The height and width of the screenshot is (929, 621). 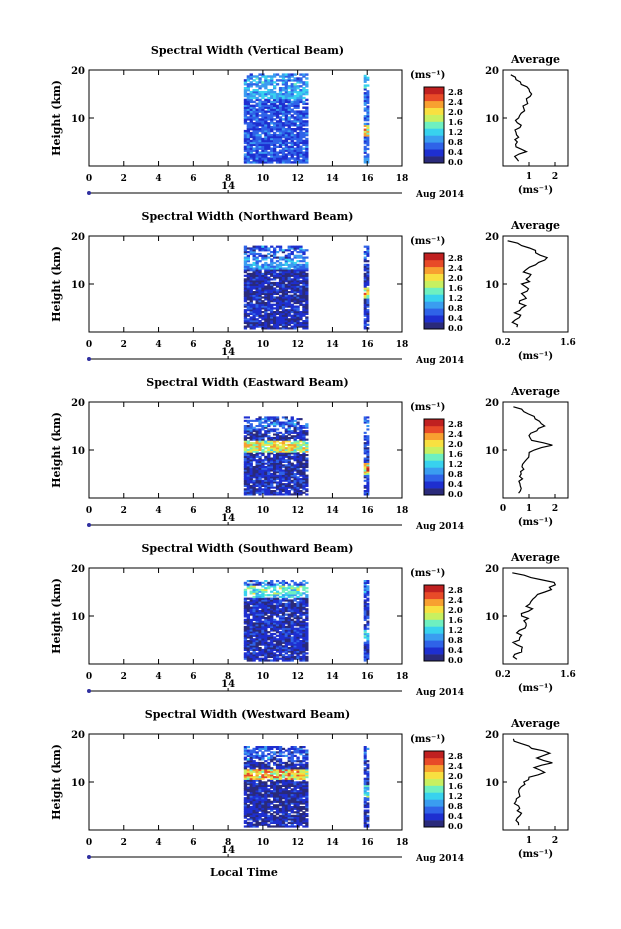 I want to click on avg-x-tick-label: 1, so click(x=529, y=841).